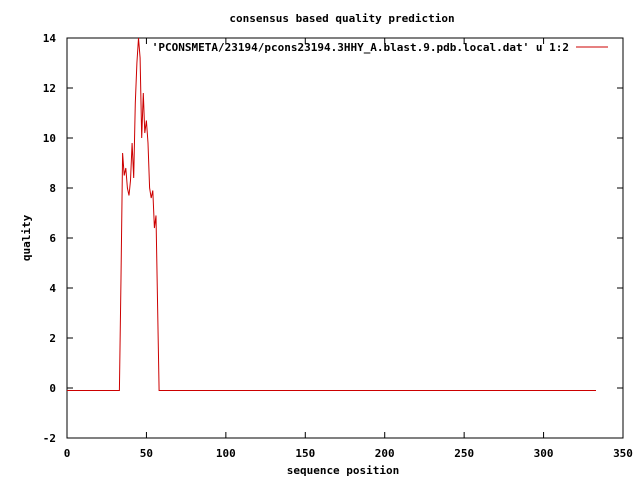 The height and width of the screenshot is (480, 640). I want to click on y-tick-label: 2, so click(52, 338).